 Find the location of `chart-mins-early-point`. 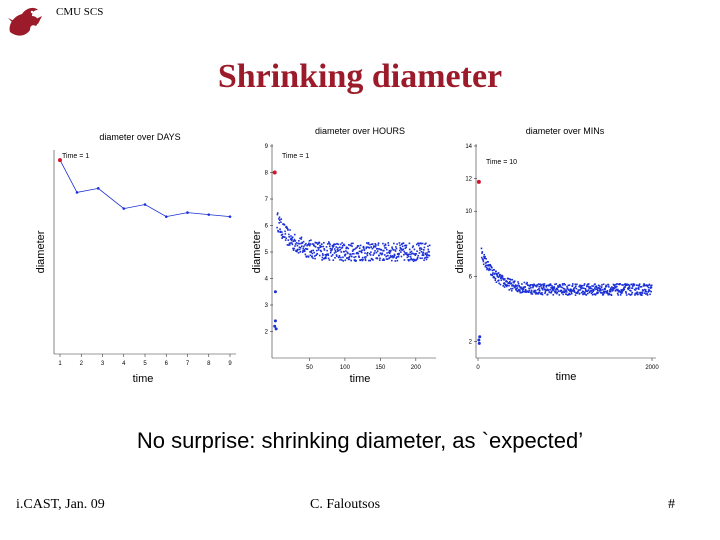

chart-mins-early-point is located at coordinates (479, 340).